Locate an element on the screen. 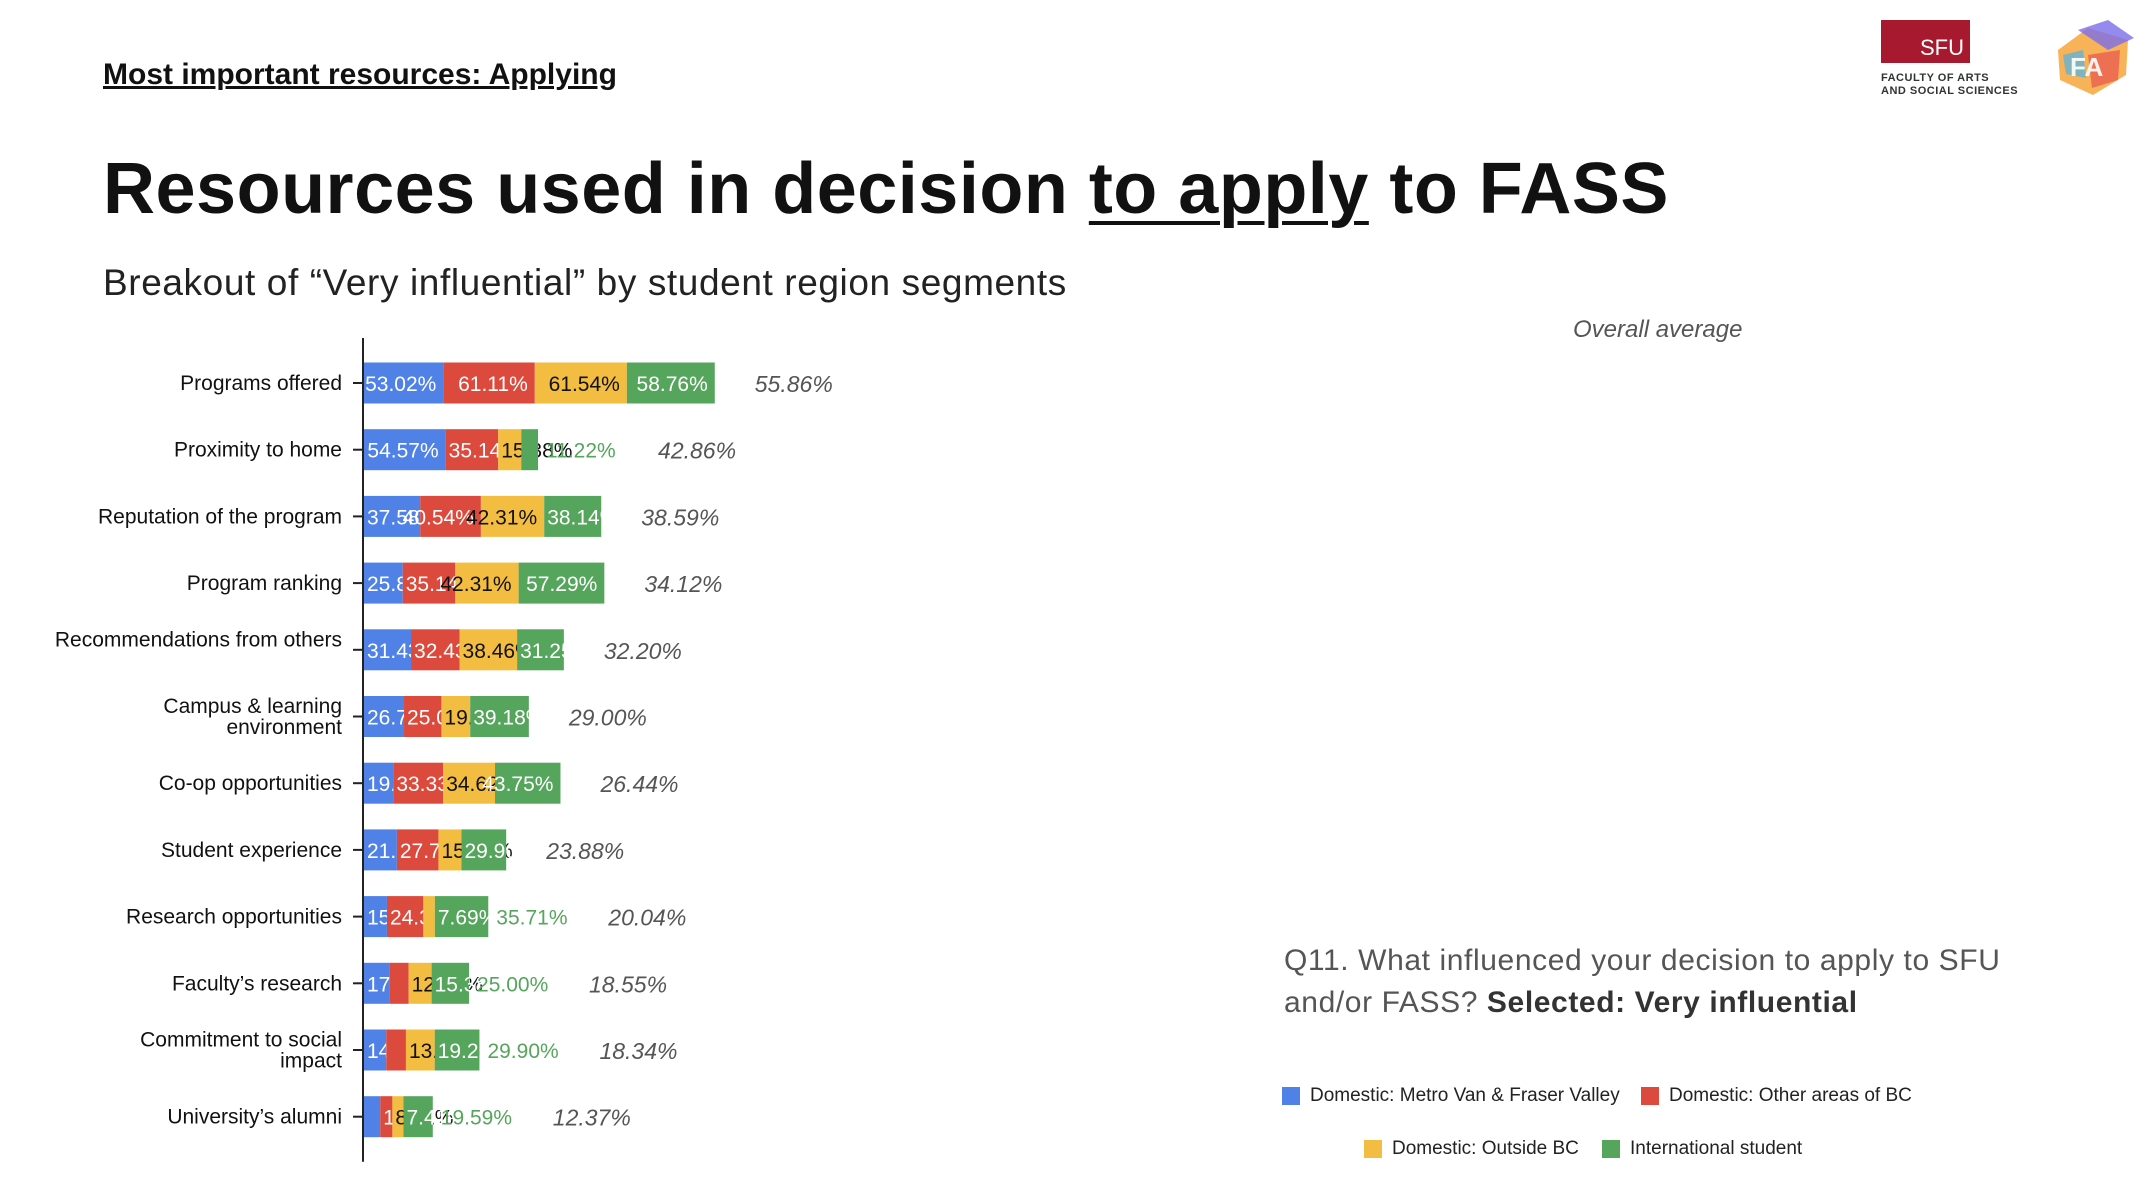 This screenshot has height=1200, width=2150. data-label: 15.38% is located at coordinates (470, 984).